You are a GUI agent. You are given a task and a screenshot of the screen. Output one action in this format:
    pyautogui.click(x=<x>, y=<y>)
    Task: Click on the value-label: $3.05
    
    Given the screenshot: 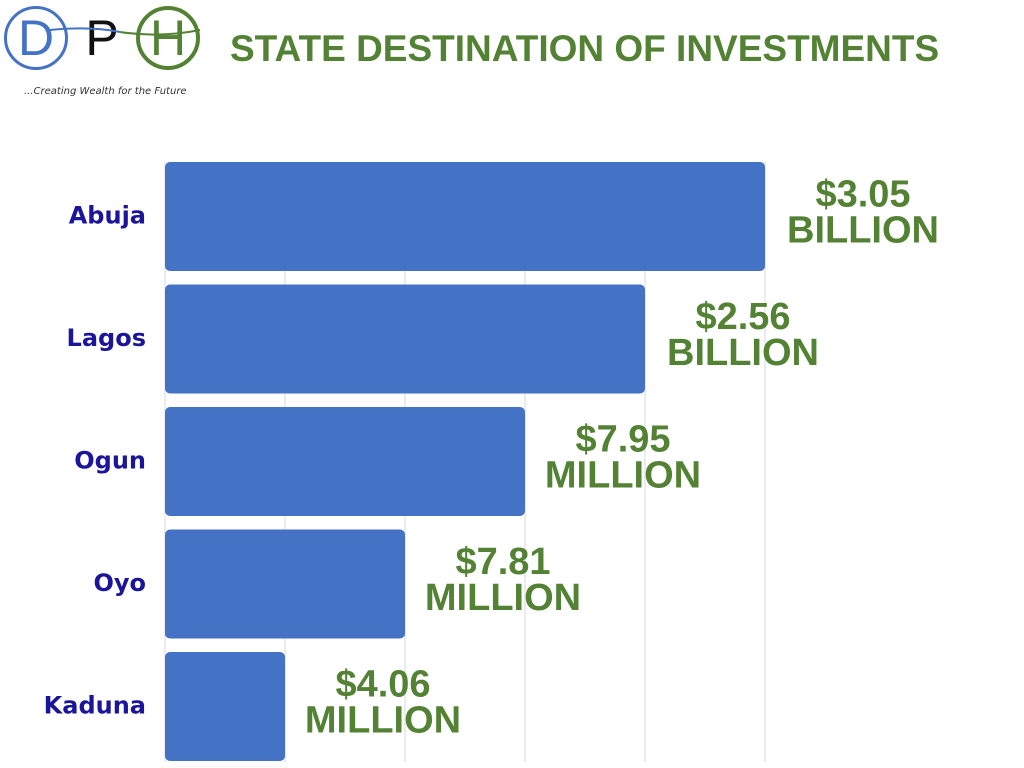 What is the action you would take?
    pyautogui.click(x=862, y=195)
    